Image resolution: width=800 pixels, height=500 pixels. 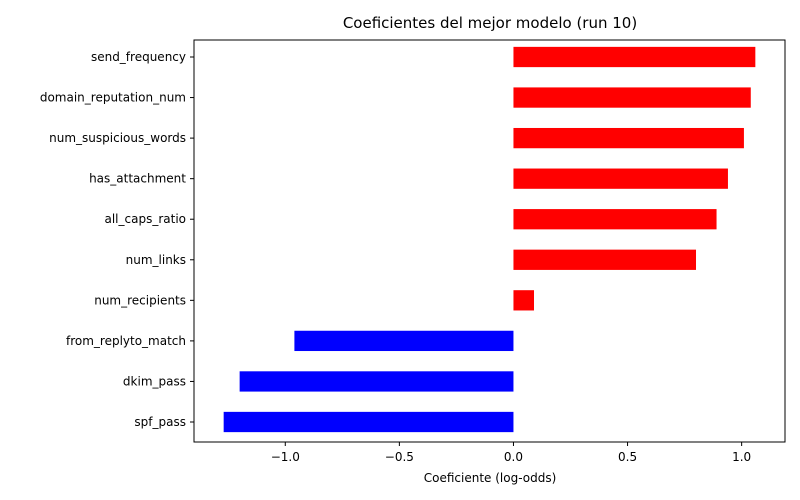 I want to click on bar-num_recipients, so click(x=523, y=300).